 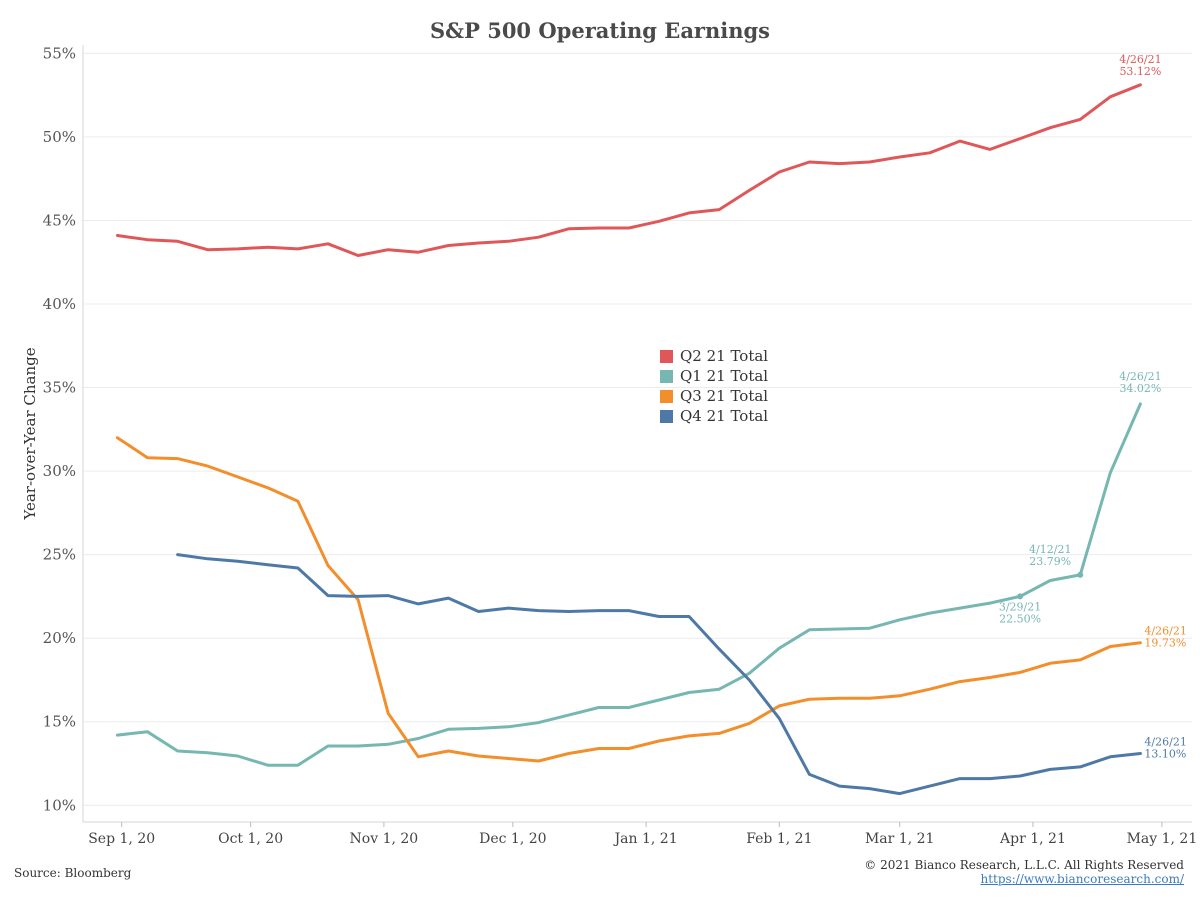 I want to click on annotation-date: 4/12/21, so click(x=1050, y=549).